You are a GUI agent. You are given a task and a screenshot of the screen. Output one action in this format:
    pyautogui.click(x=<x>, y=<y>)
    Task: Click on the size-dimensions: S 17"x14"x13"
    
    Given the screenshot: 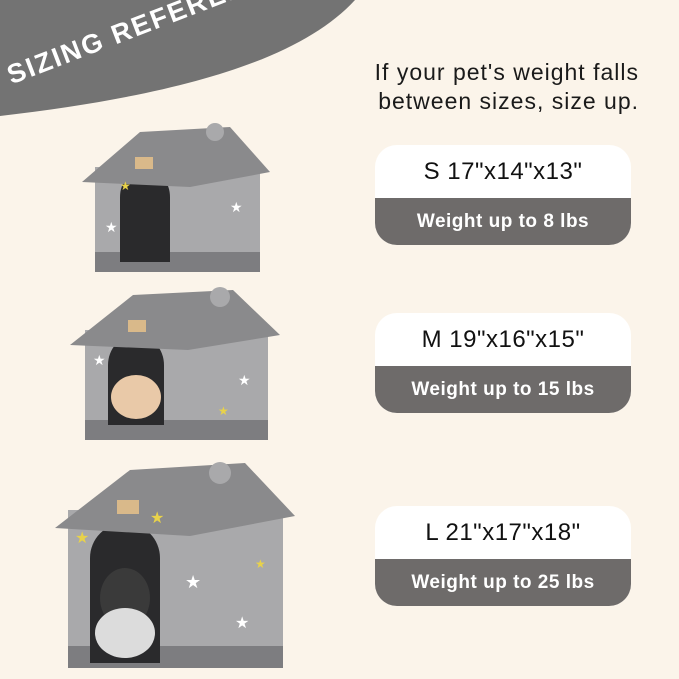 What is the action you would take?
    pyautogui.click(x=503, y=171)
    